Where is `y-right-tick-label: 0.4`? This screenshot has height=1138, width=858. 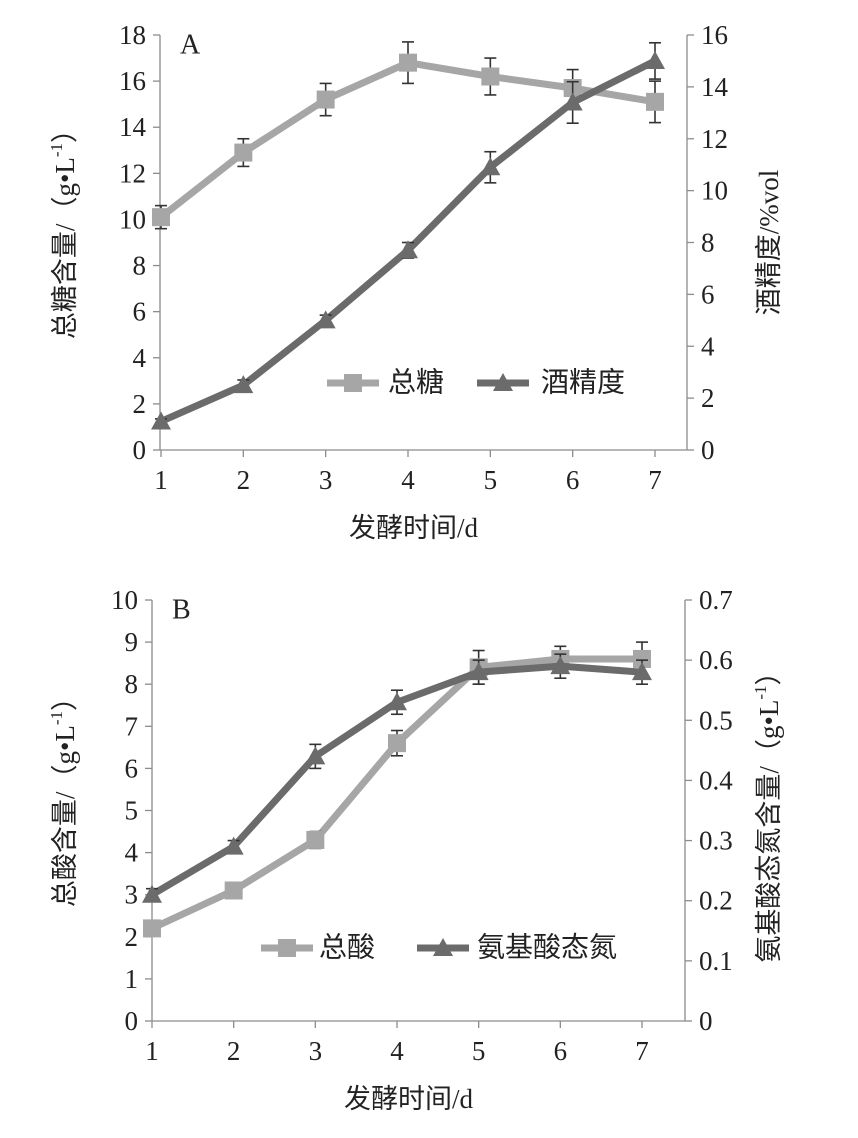
y-right-tick-label: 0.4 is located at coordinates (716, 780).